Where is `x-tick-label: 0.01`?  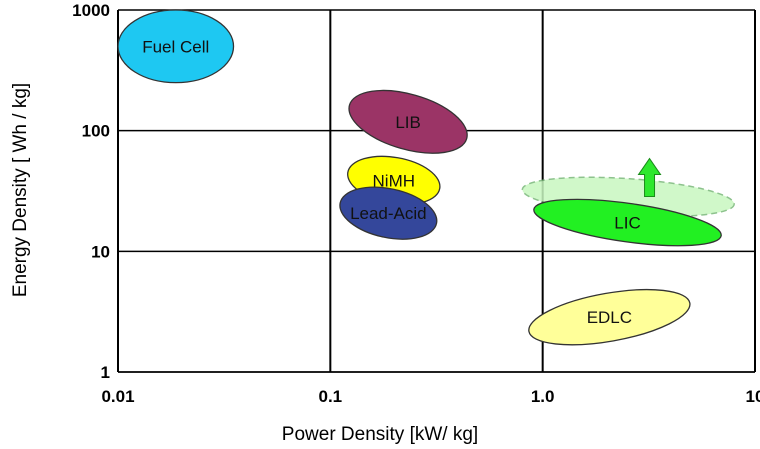
x-tick-label: 0.01 is located at coordinates (117, 396).